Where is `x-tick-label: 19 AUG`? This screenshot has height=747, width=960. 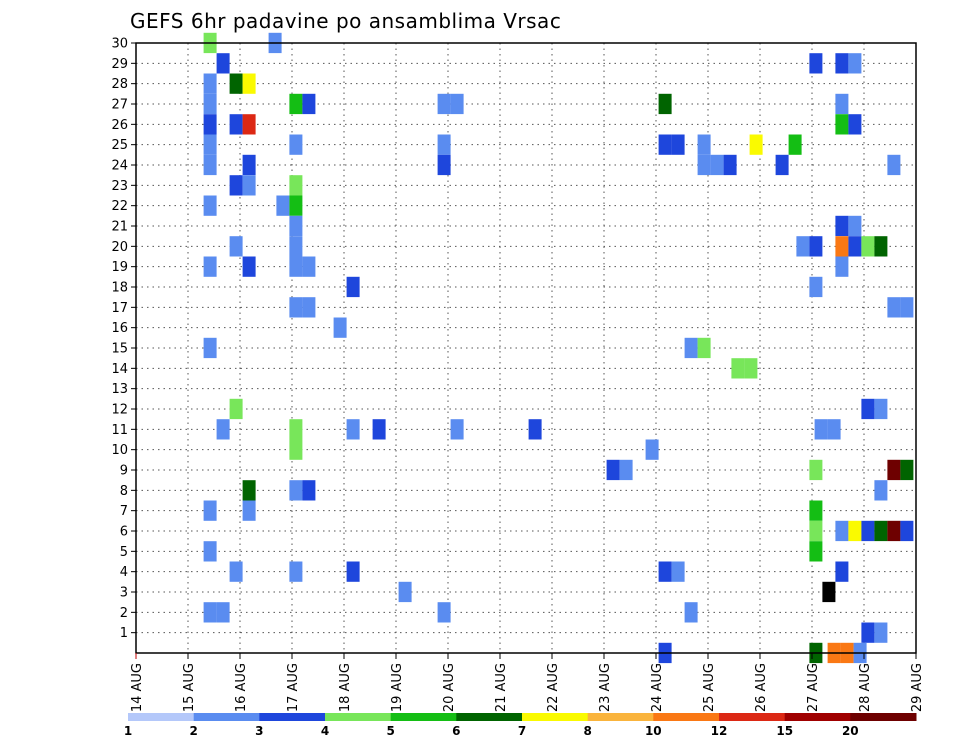 x-tick-label: 19 AUG is located at coordinates (397, 687).